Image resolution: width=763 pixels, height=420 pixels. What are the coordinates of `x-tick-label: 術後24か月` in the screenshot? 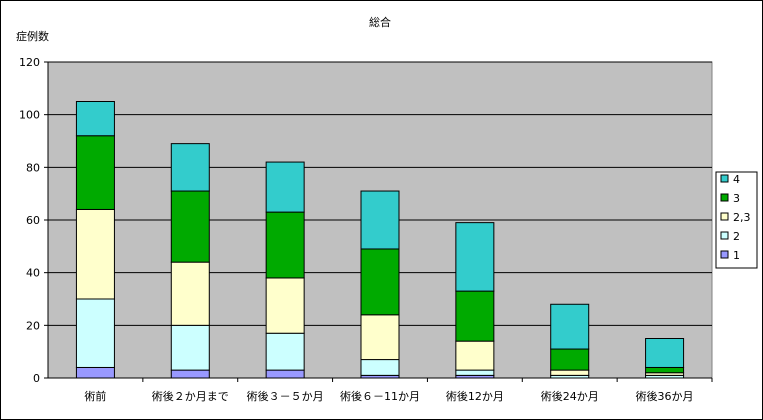 It's located at (570, 396).